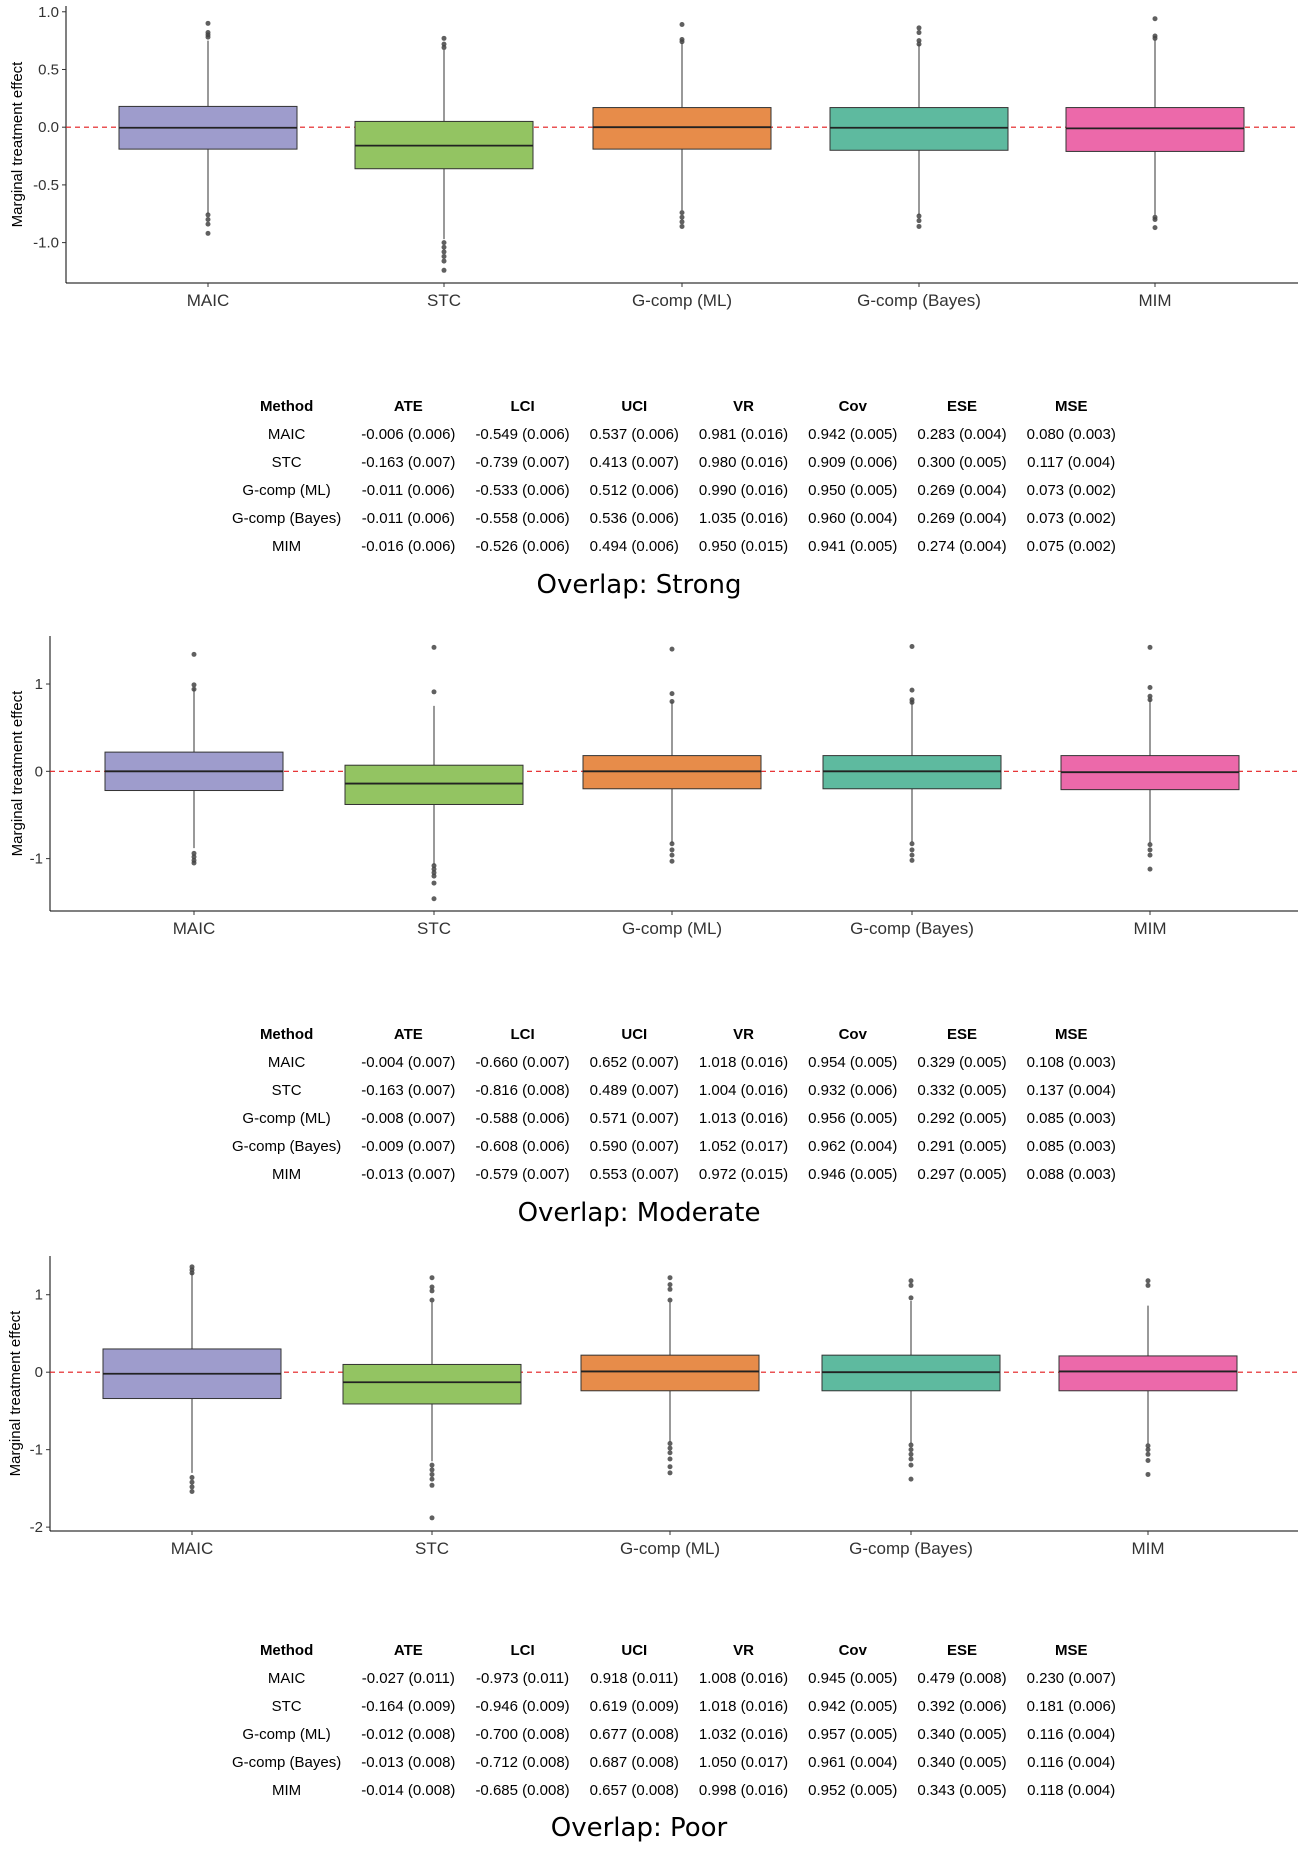 Image resolution: width=1306 pixels, height=1863 pixels. What do you see at coordinates (1071, 1174) in the screenshot?
I see `table-cell: 0.088 (0.003)` at bounding box center [1071, 1174].